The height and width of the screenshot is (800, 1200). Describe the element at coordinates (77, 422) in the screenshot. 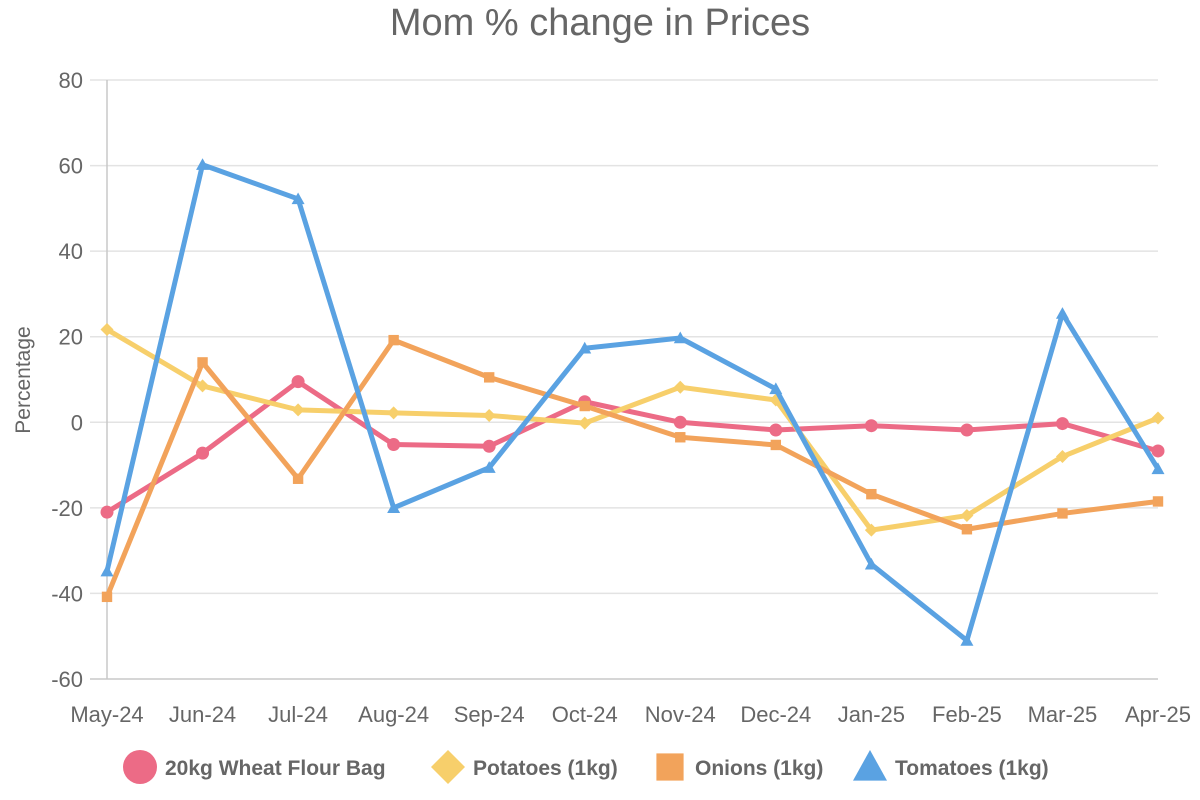

I see `y-tick-label: 0` at that location.